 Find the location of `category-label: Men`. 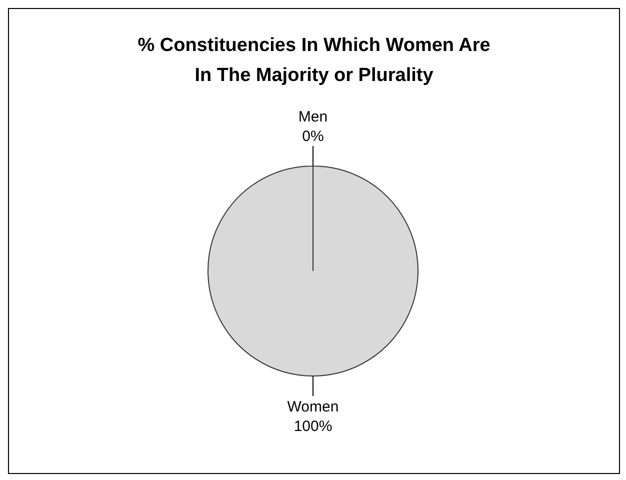

category-label: Men is located at coordinates (313, 117).